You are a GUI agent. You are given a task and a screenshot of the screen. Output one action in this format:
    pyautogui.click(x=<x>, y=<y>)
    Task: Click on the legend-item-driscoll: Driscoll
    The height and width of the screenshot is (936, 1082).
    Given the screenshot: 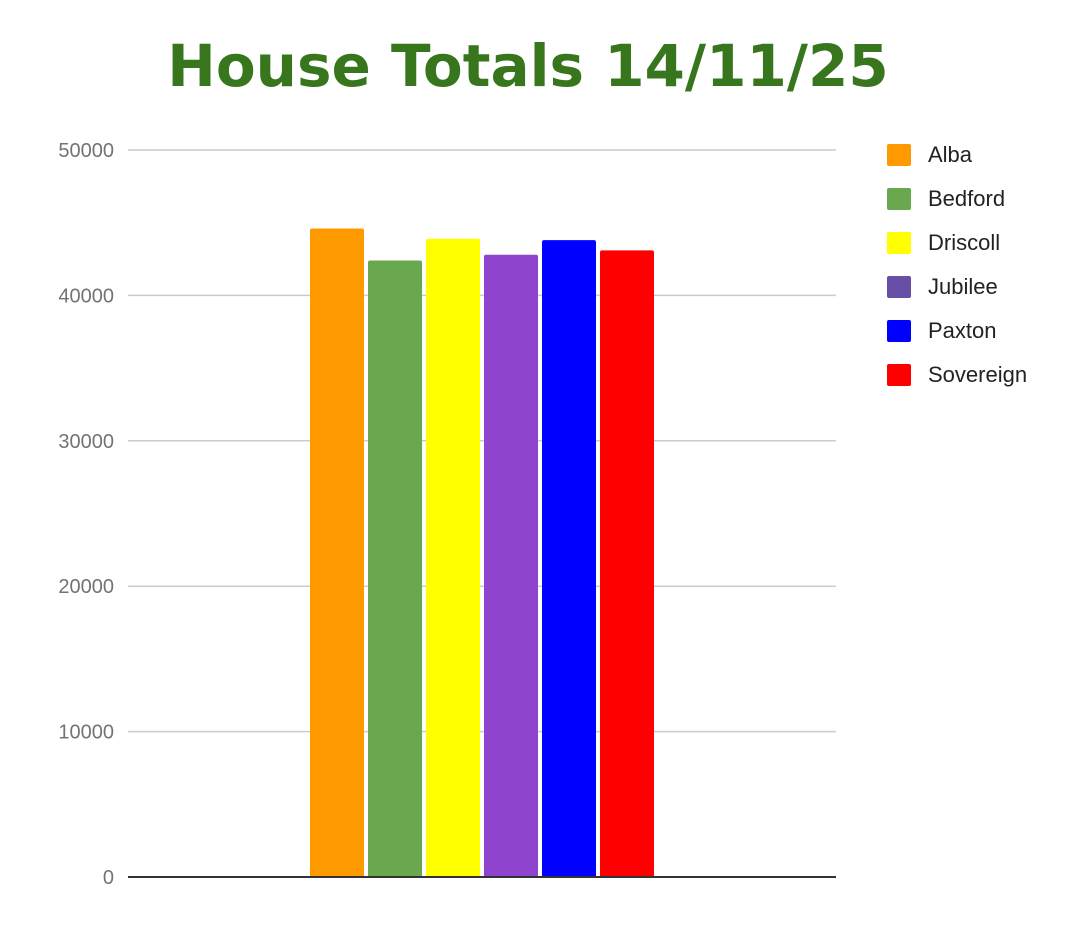 What is the action you would take?
    pyautogui.click(x=957, y=243)
    